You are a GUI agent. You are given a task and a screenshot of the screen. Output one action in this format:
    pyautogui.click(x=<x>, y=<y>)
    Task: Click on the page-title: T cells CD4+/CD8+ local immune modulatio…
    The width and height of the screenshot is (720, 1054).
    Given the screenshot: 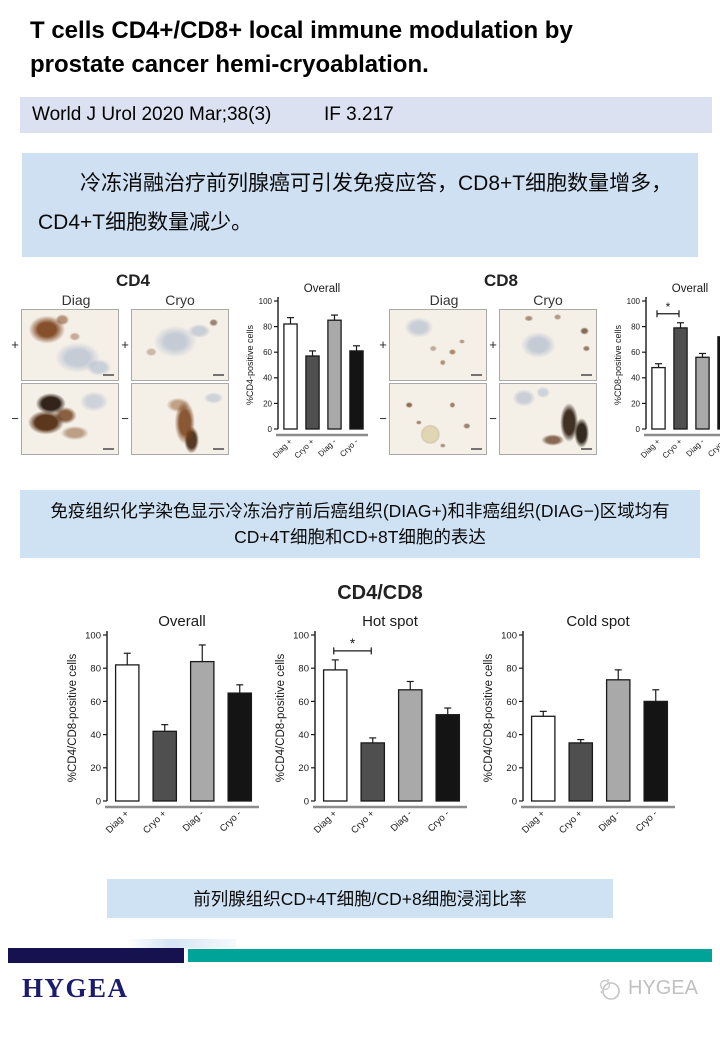 What is the action you would take?
    pyautogui.click(x=301, y=47)
    